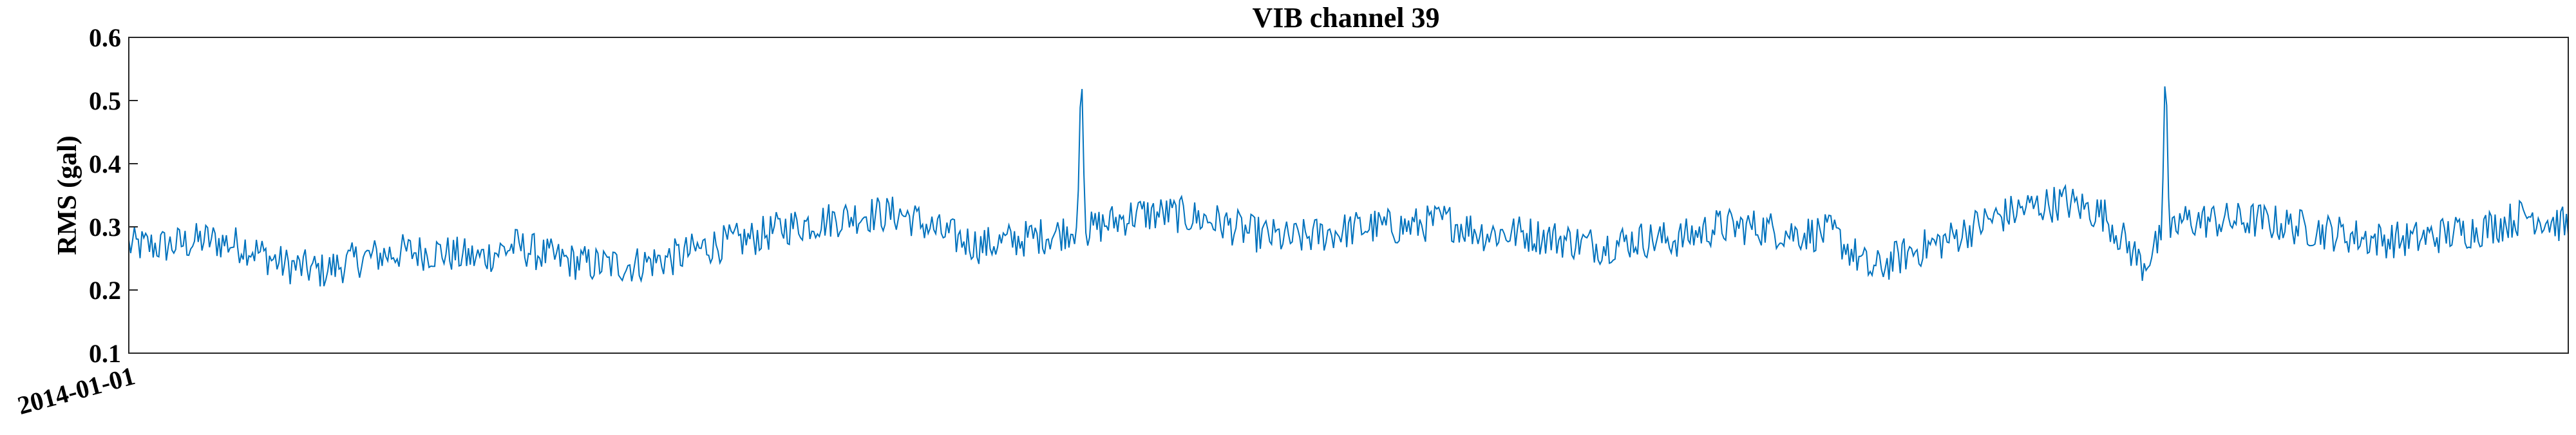 The image size is (2576, 435). What do you see at coordinates (105, 228) in the screenshot?
I see `y-tick-label: 0.3` at bounding box center [105, 228].